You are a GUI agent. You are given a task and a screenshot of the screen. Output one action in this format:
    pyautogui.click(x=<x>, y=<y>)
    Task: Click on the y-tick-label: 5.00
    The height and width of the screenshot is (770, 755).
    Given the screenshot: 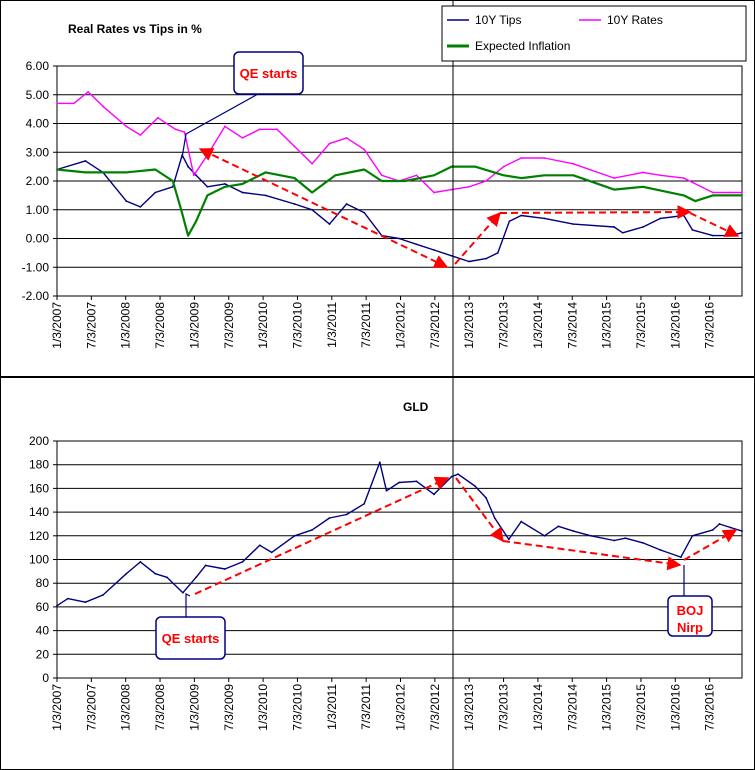 What is the action you would take?
    pyautogui.click(x=38, y=95)
    